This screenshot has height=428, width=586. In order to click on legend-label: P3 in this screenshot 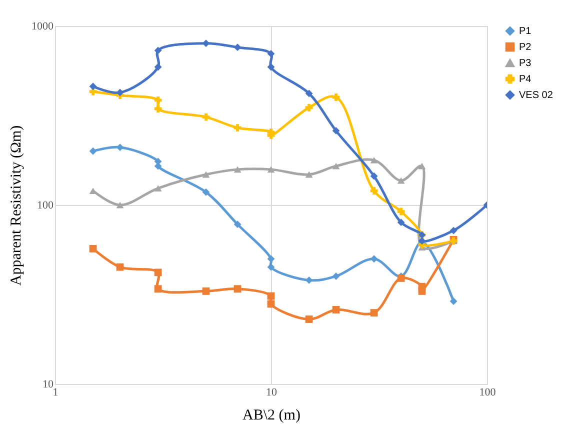, I will do `click(525, 63)`.